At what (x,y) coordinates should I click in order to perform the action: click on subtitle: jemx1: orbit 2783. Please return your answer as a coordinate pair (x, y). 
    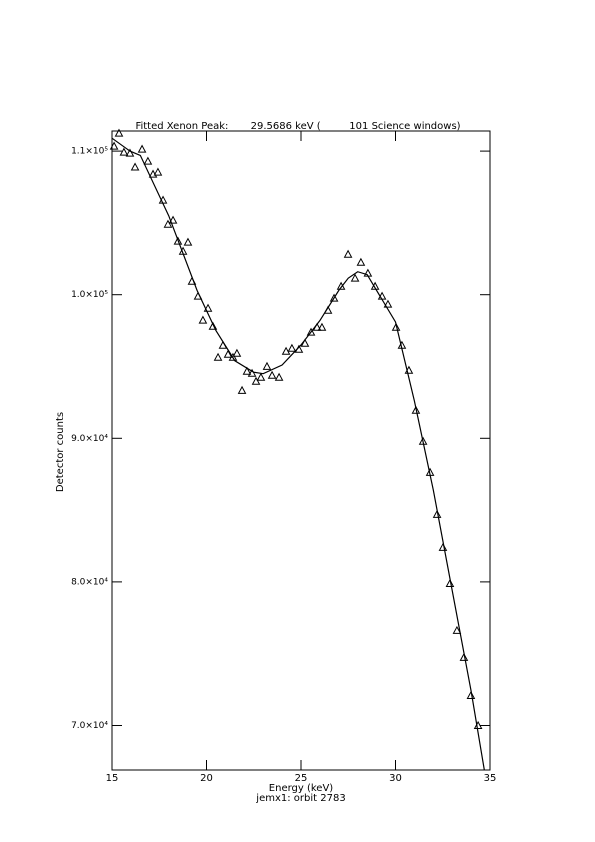
    Looking at the image, I should click on (300, 798).